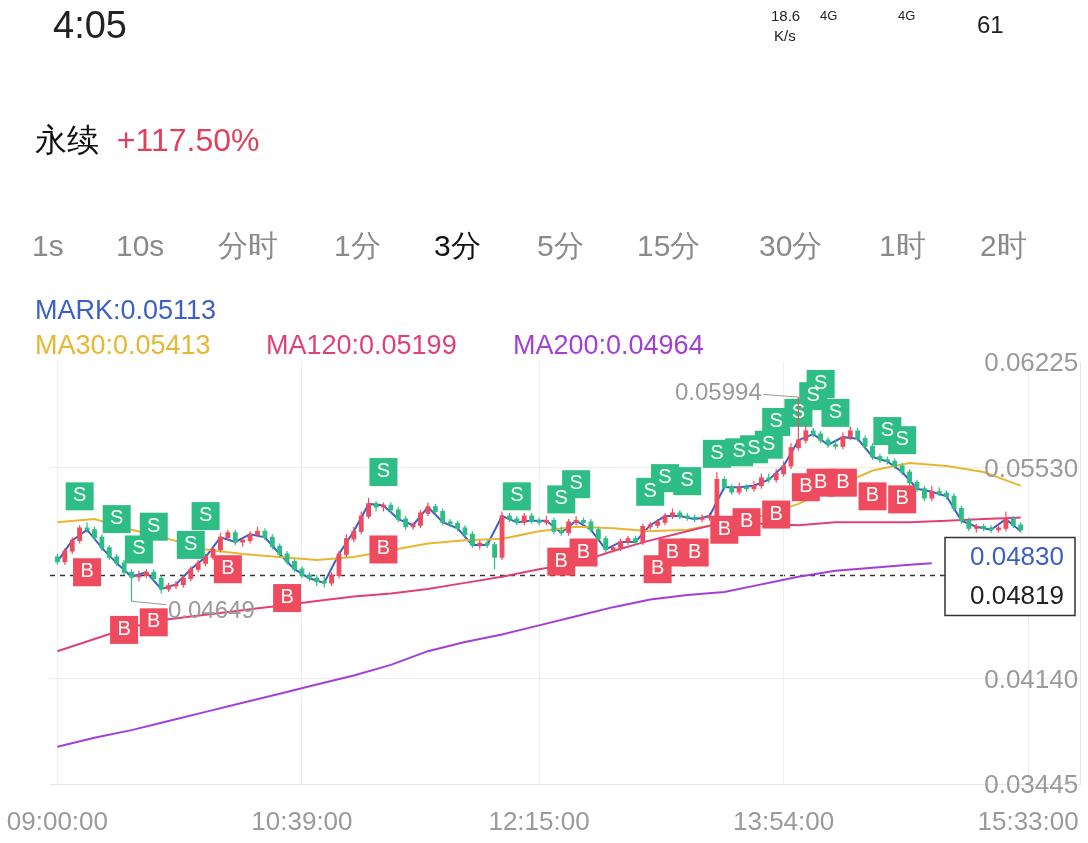 This screenshot has width=1088, height=843. What do you see at coordinates (669, 245) in the screenshot?
I see `text: 15分` at bounding box center [669, 245].